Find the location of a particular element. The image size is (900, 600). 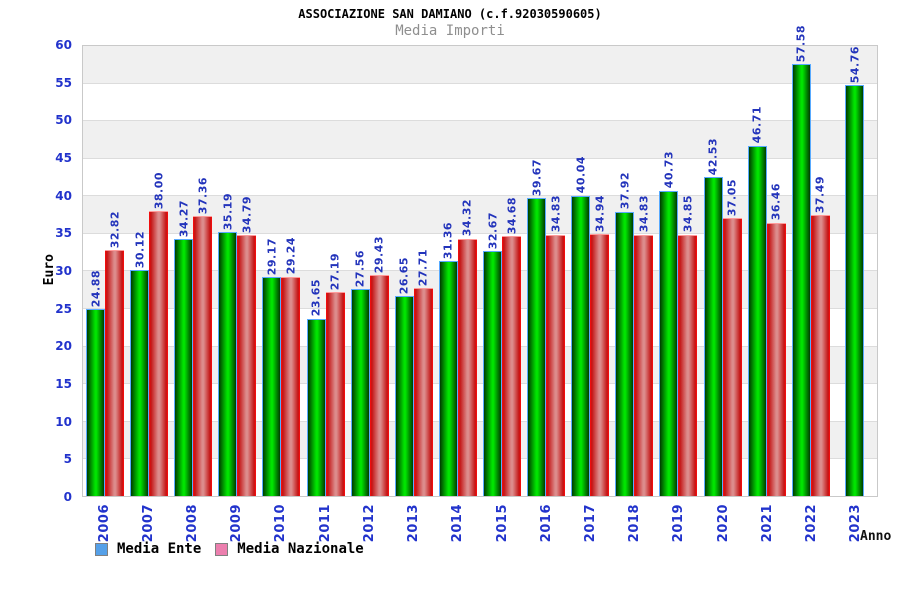

legend-item: Media Ente is located at coordinates (148, 549).